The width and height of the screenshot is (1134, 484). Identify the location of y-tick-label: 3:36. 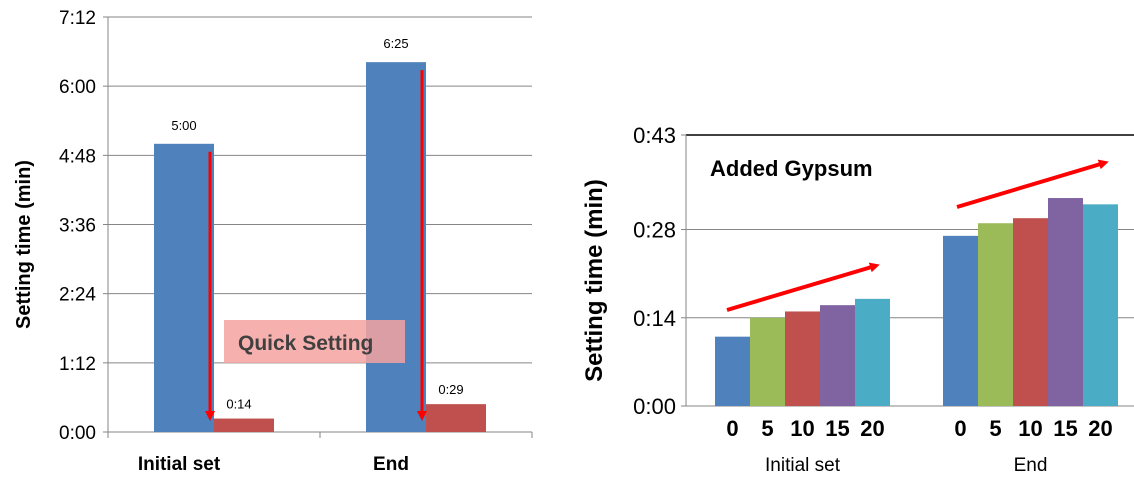
(77, 226).